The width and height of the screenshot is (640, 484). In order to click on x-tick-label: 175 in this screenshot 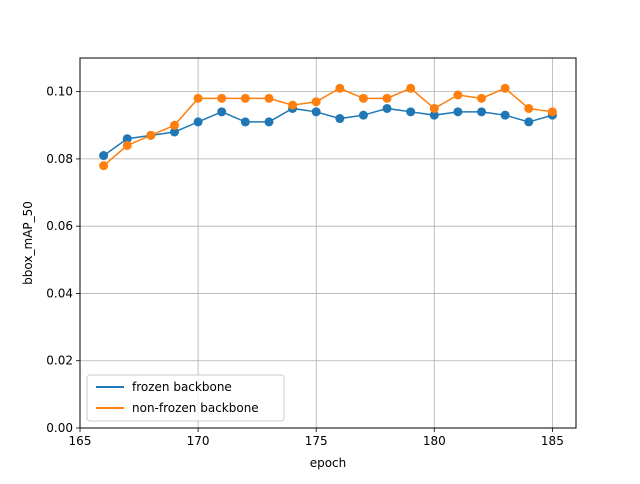, I will do `click(316, 441)`.